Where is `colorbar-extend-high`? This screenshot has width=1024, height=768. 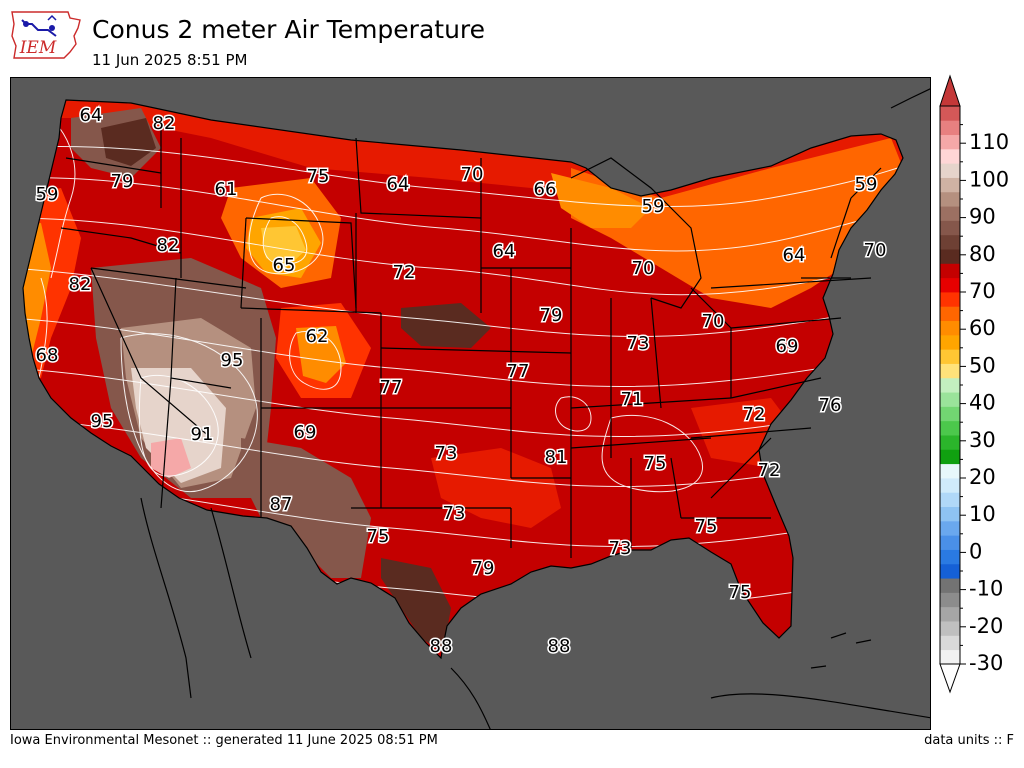 colorbar-extend-high is located at coordinates (950, 90).